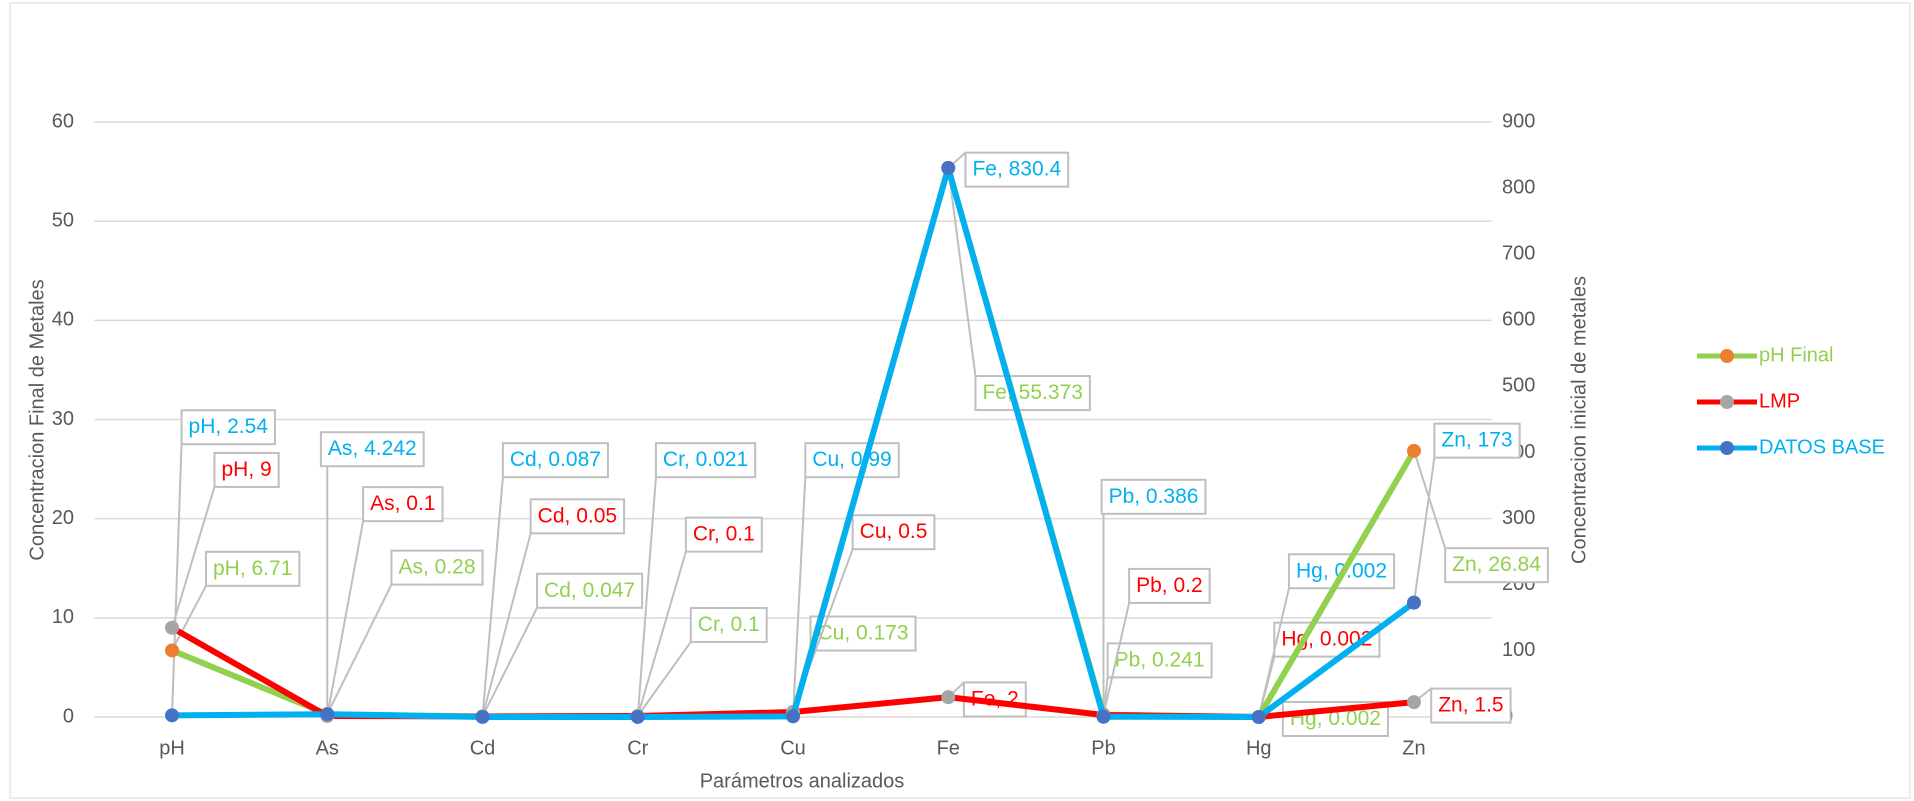 This screenshot has height=801, width=1914. I want to click on data-label: Pb, 0.2, so click(1156, 641).